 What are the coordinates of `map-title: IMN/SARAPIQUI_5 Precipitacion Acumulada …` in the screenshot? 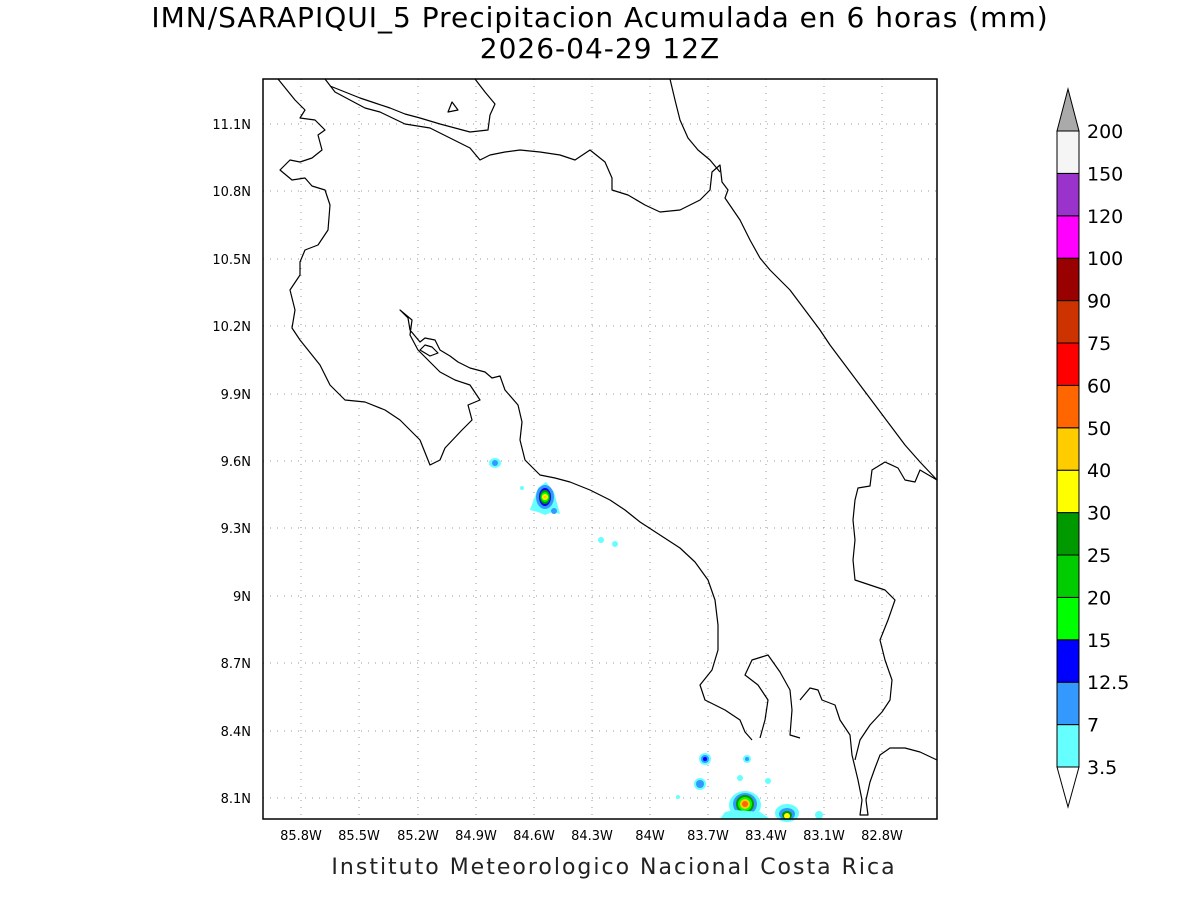 It's located at (600, 17).